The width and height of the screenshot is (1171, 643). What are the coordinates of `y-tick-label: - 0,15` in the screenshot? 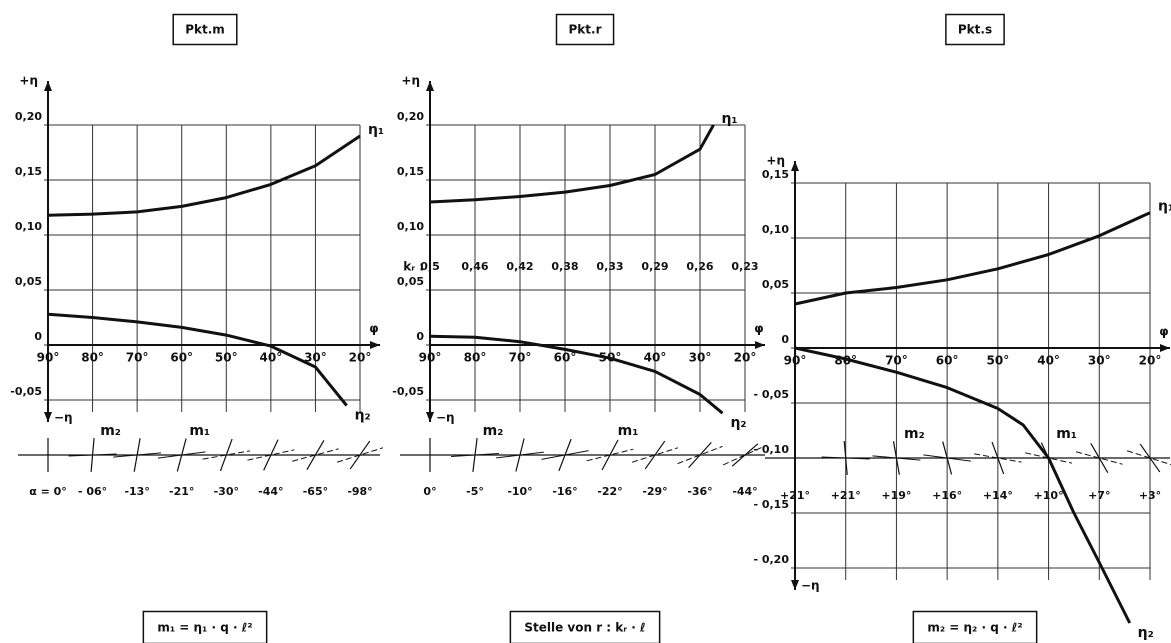 It's located at (771, 504).